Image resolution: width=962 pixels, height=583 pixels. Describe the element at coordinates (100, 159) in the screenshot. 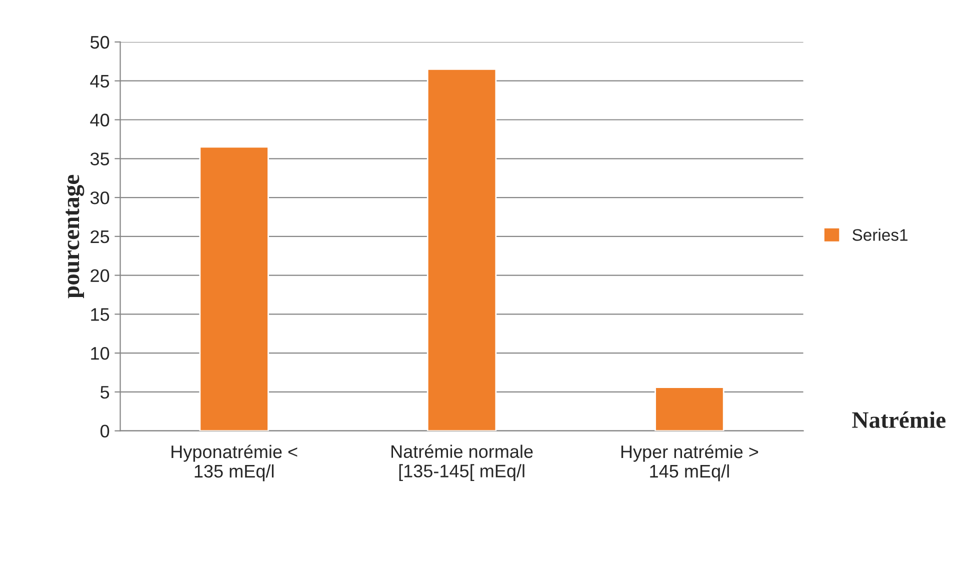

I see `y-tick-label: 35` at that location.